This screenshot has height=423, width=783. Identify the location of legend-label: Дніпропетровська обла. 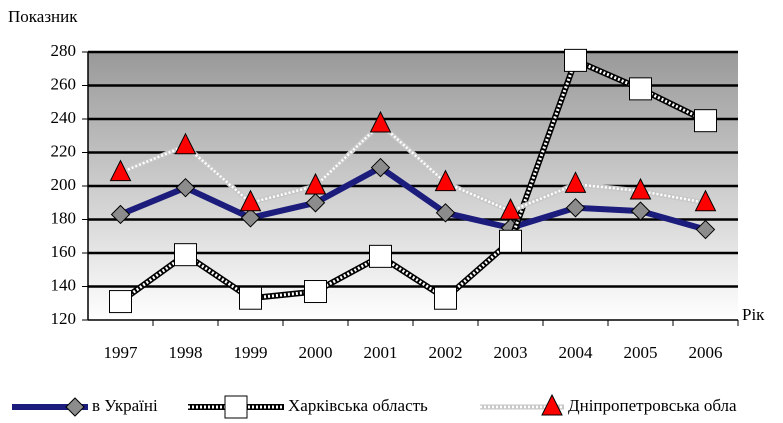
(652, 405).